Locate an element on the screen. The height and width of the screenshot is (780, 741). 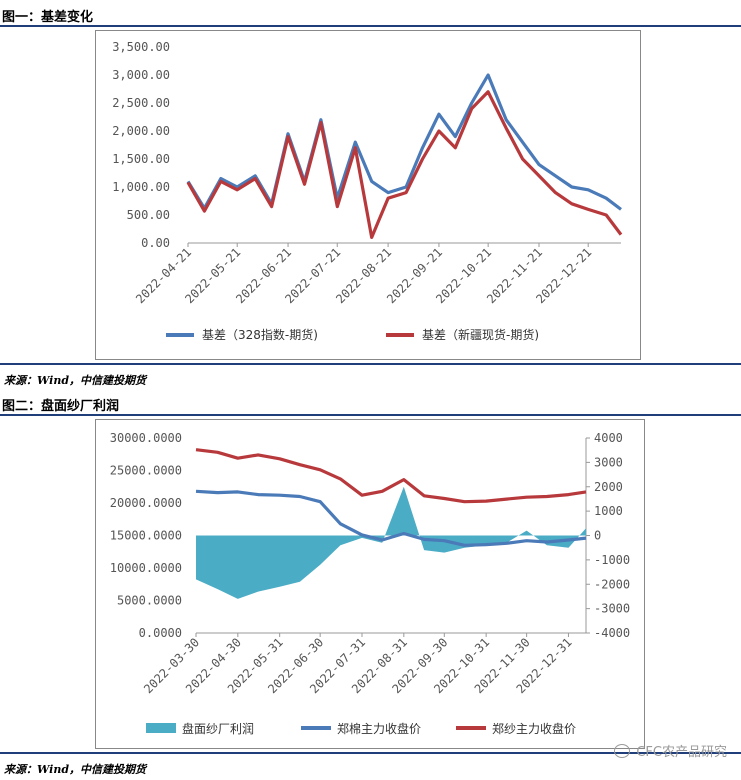
figure1-top-rule is located at coordinates (370, 26).